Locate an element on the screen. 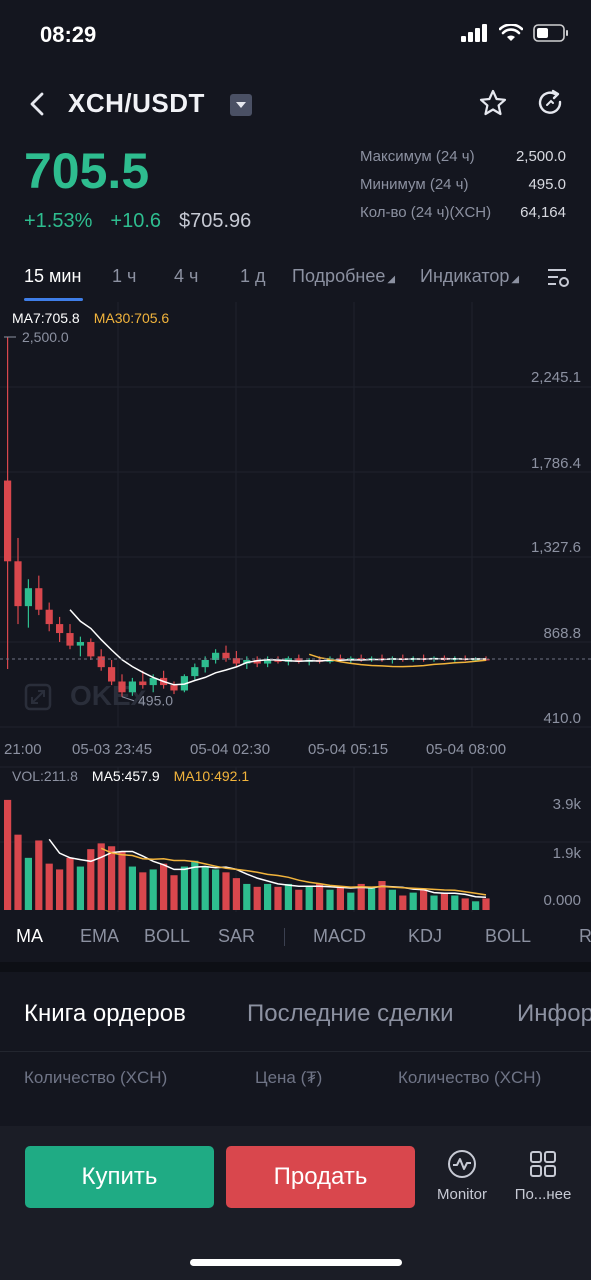 The height and width of the screenshot is (1280, 591). active-tab-indicator is located at coordinates (53, 299).